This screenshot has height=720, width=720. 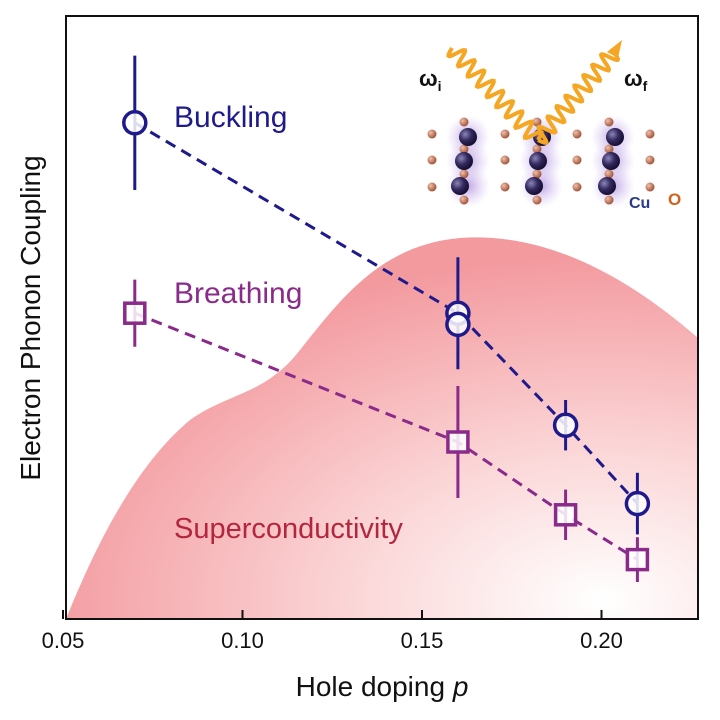 I want to click on x-axis-title: Hole doping p, so click(x=382, y=686).